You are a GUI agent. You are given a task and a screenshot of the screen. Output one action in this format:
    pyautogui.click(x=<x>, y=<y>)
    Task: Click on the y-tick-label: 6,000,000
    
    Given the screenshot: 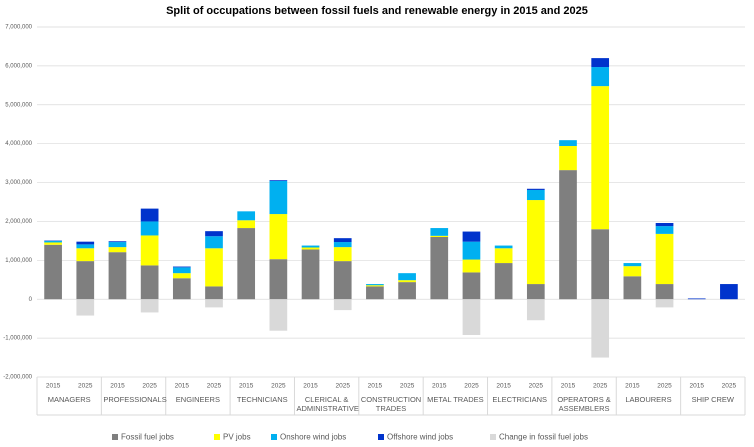 What is the action you would take?
    pyautogui.click(x=18, y=66)
    